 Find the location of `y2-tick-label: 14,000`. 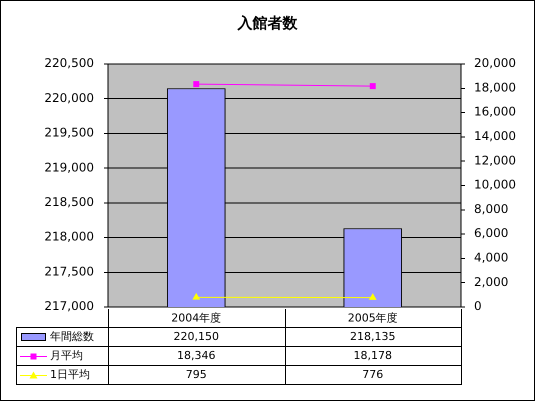

y2-tick-label: 14,000 is located at coordinates (495, 136).